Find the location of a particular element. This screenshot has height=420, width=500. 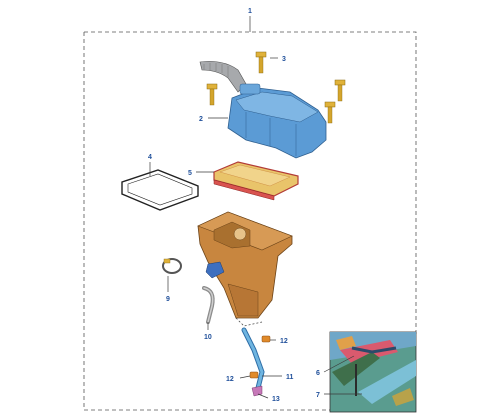

bolt-left is located at coordinates (212, 94).